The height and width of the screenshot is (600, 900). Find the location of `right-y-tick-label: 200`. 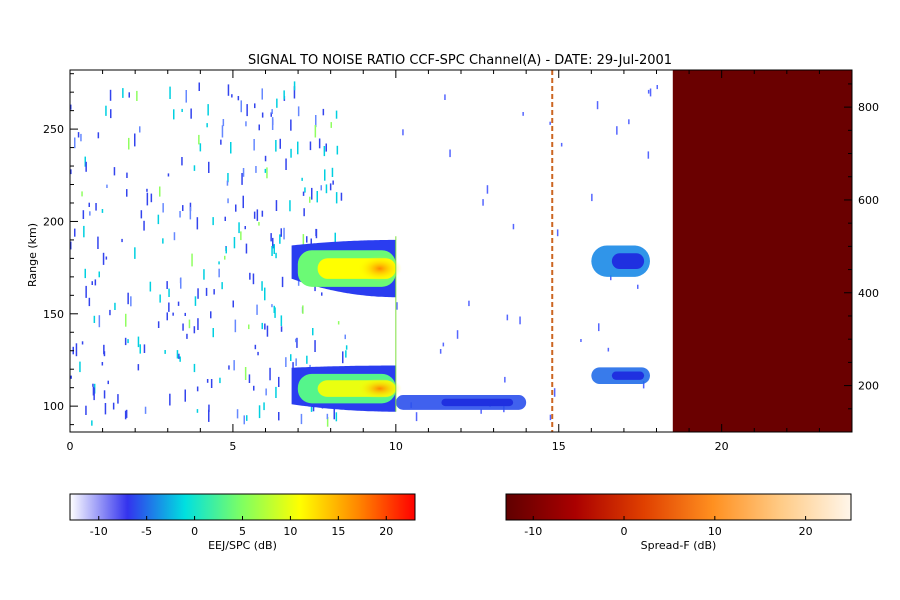

right-y-tick-label: 200 is located at coordinates (868, 386).